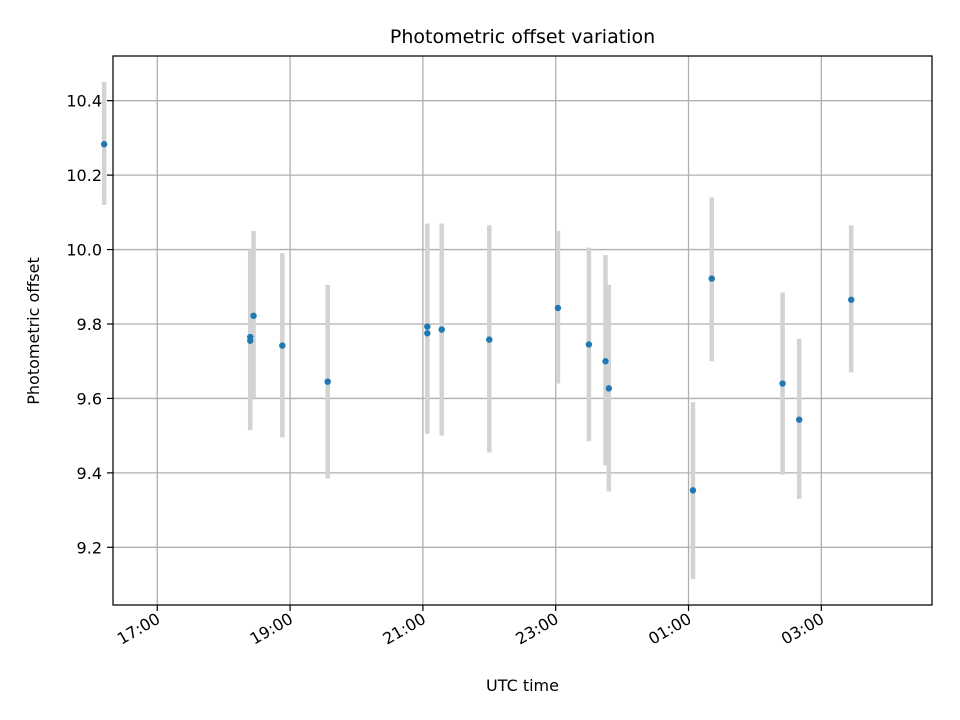 Image resolution: width=960 pixels, height=720 pixels. Describe the element at coordinates (522, 37) in the screenshot. I see `chart-title: Photometric offset variation` at that location.